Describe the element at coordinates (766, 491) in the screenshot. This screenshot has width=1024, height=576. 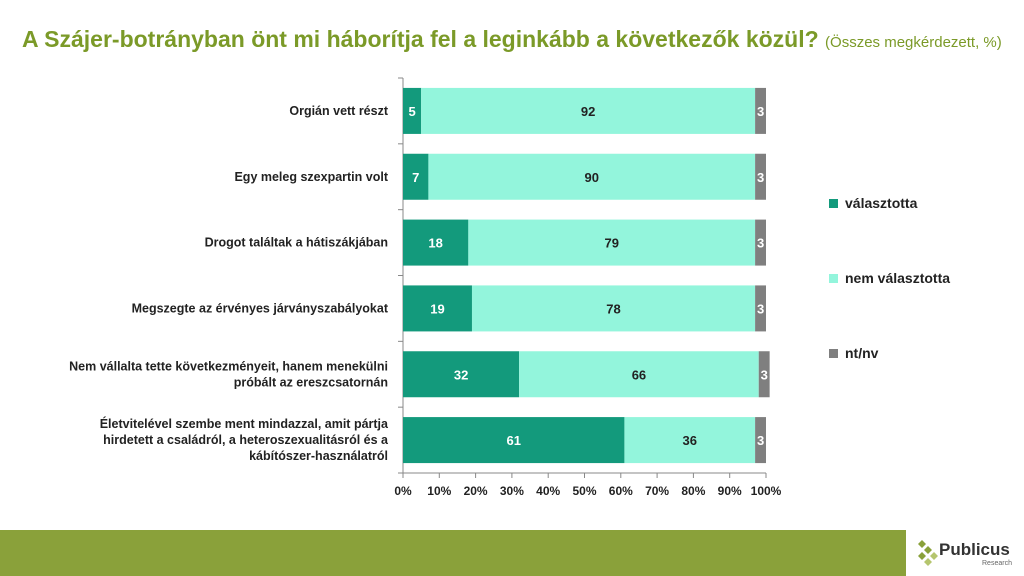
I see `x-tick-label: 100%` at that location.